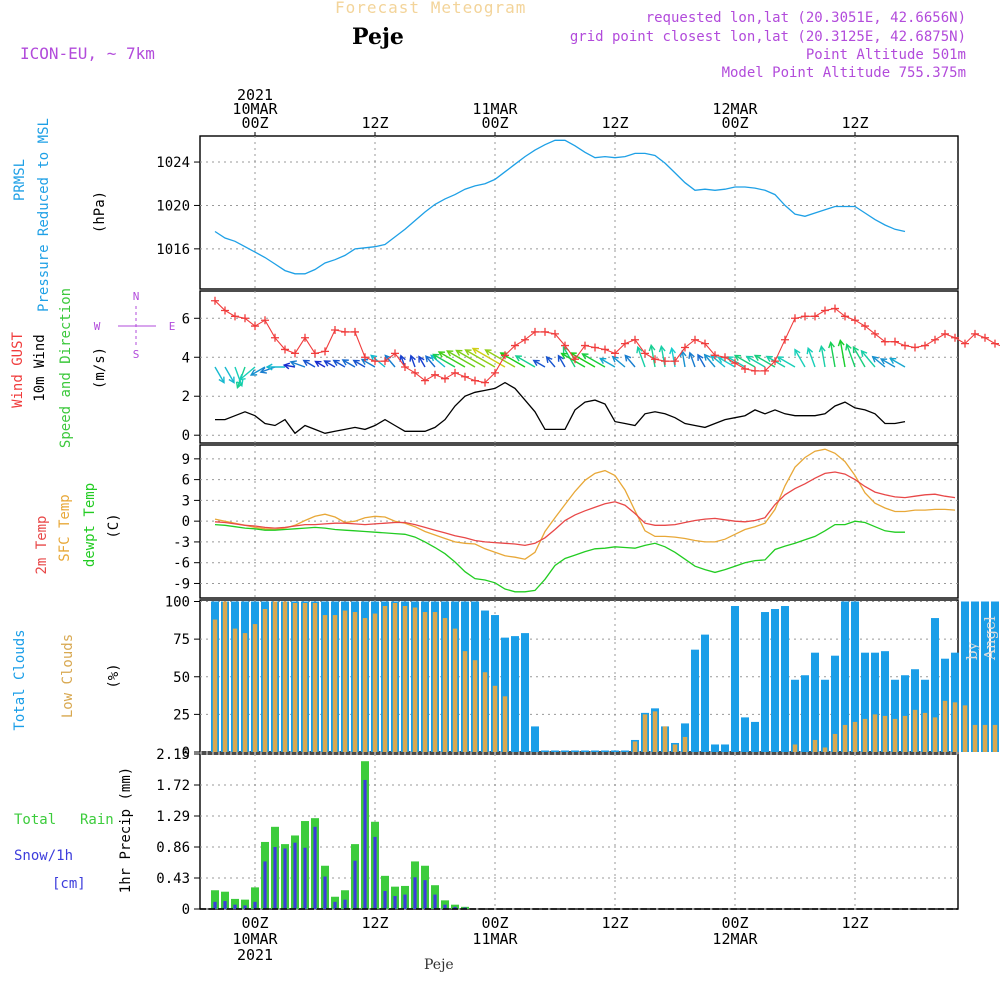 Image resolution: width=1000 pixels, height=1000 pixels. I want to click on compass-west: W, so click(97, 326).